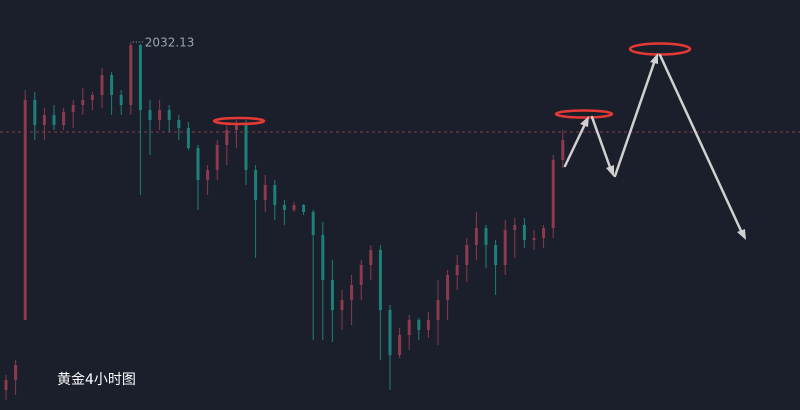  What do you see at coordinates (170, 43) in the screenshot?
I see `high-label: 2032.13` at bounding box center [170, 43].